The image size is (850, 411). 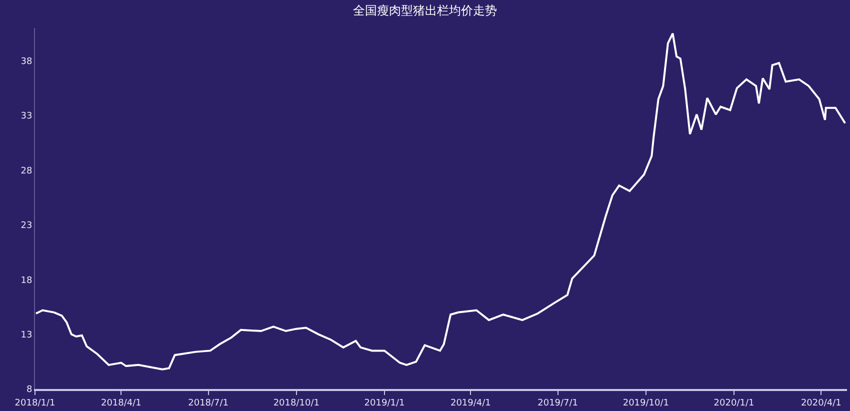 What do you see at coordinates (26, 61) in the screenshot?
I see `y-tick-label: 38` at bounding box center [26, 61].